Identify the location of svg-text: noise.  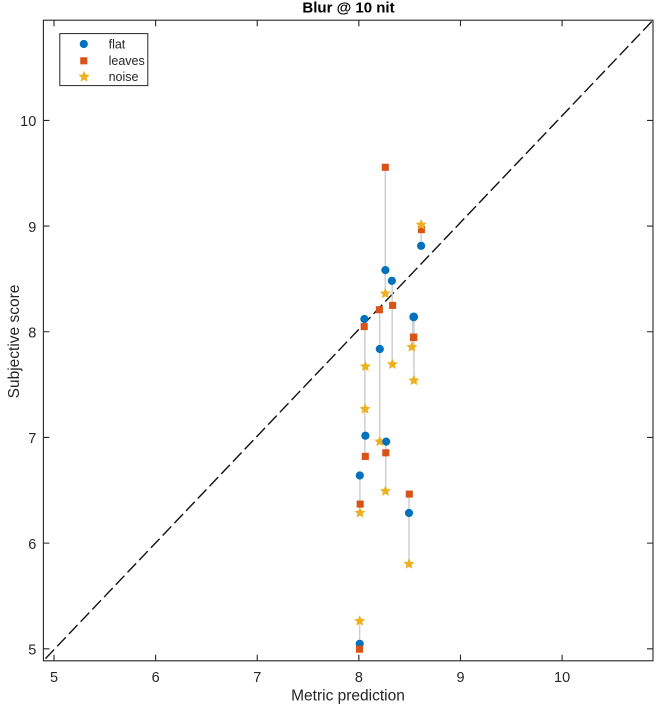
(124, 77).